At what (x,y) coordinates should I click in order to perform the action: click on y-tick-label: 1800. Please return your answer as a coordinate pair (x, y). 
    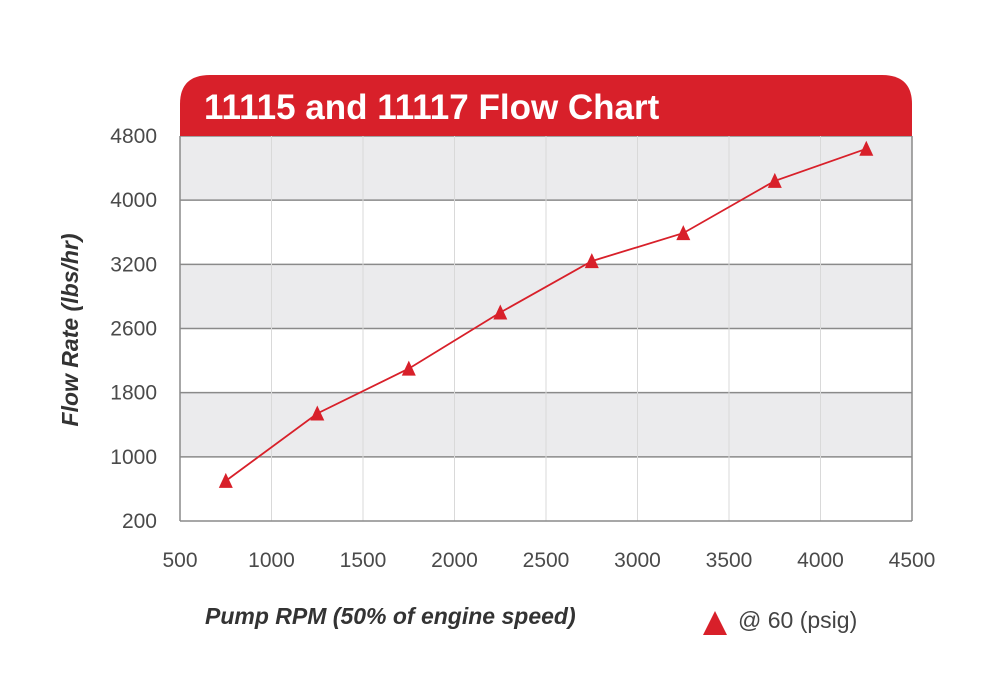
    Looking at the image, I should click on (133, 393).